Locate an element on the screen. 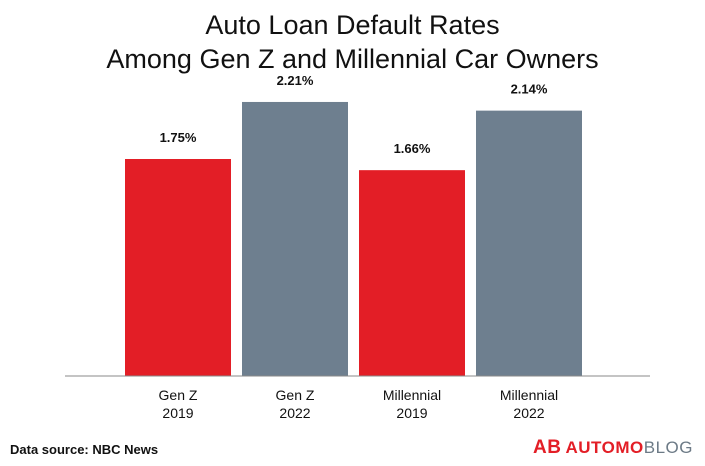 The height and width of the screenshot is (466, 705). data-label: 1.75% is located at coordinates (178, 137).